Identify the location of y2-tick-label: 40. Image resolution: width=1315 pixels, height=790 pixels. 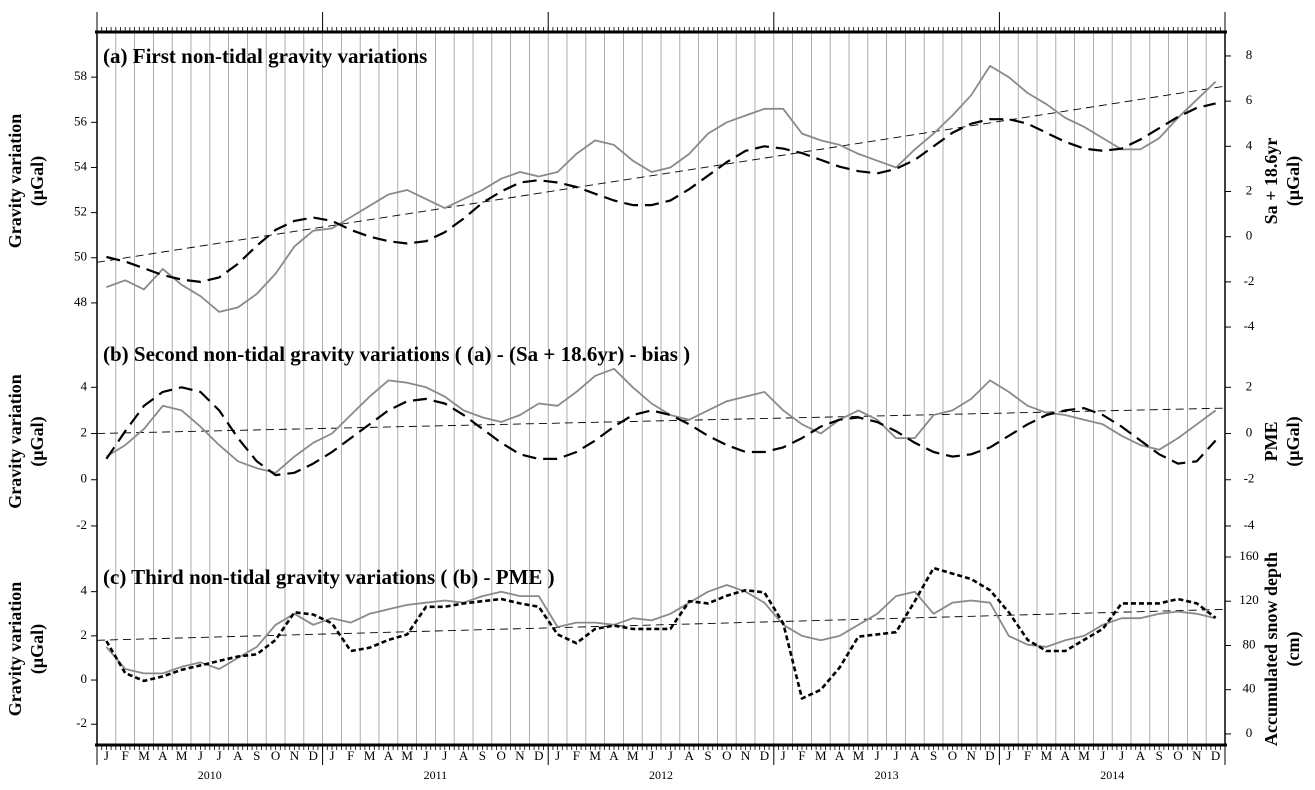
(1249, 688).